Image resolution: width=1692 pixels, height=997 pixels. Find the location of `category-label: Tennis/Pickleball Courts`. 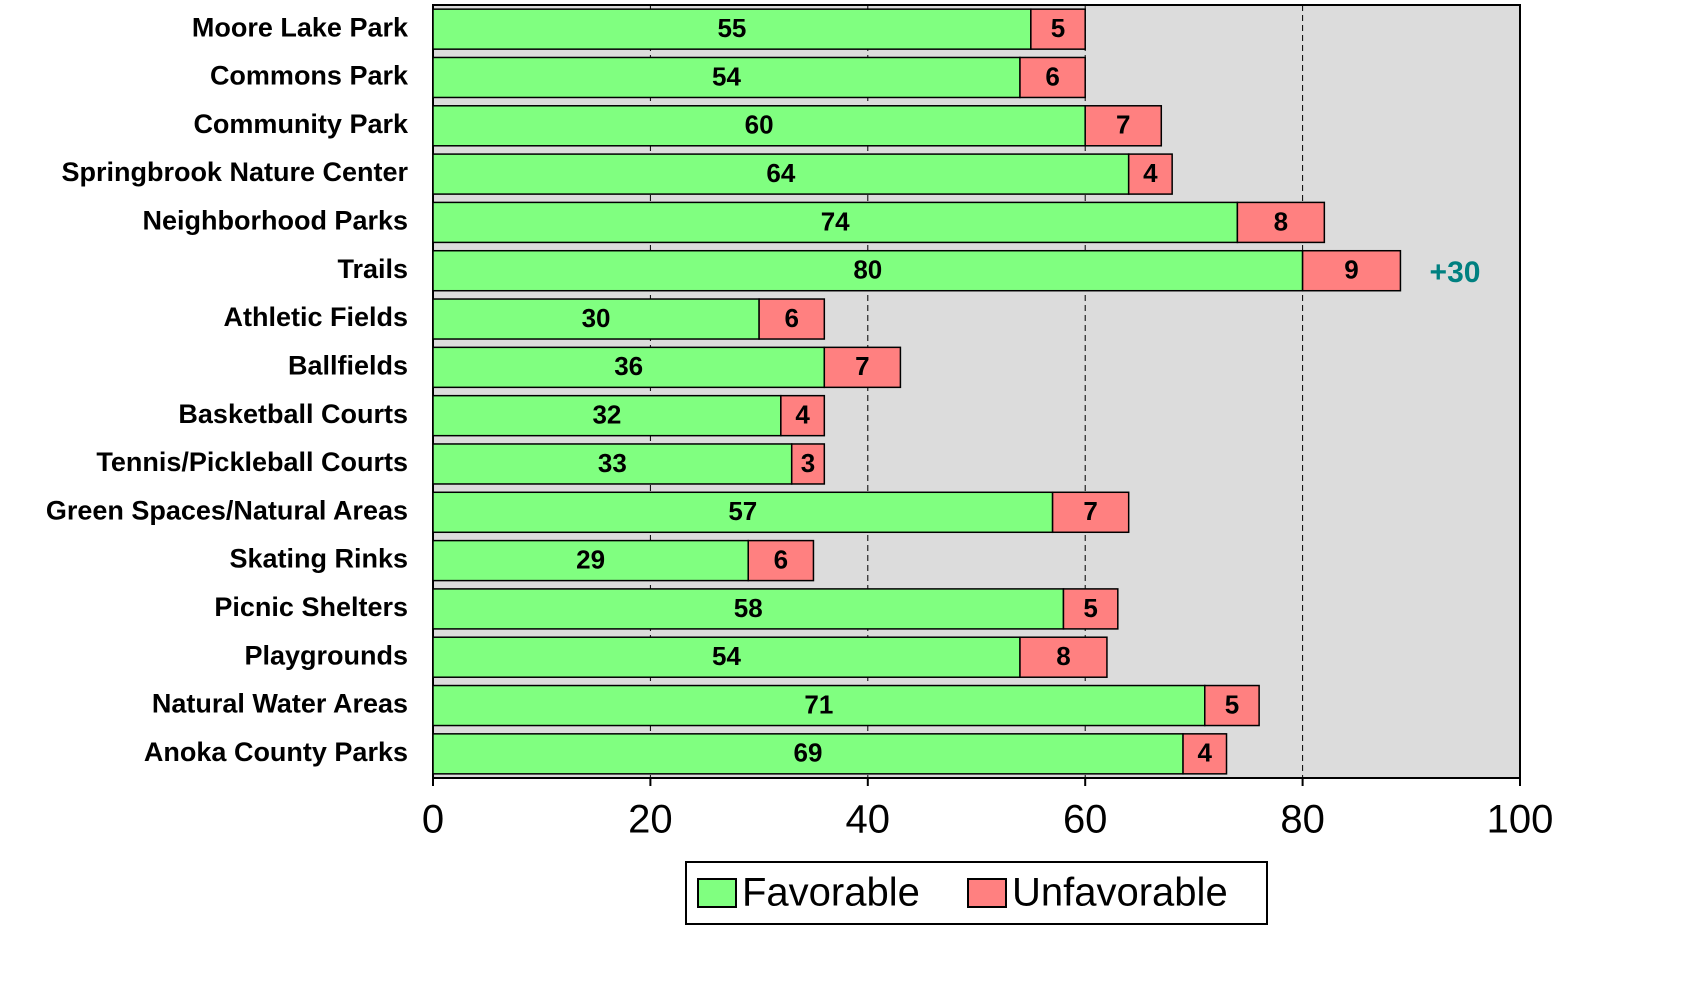

category-label: Tennis/Pickleball Courts is located at coordinates (252, 462).